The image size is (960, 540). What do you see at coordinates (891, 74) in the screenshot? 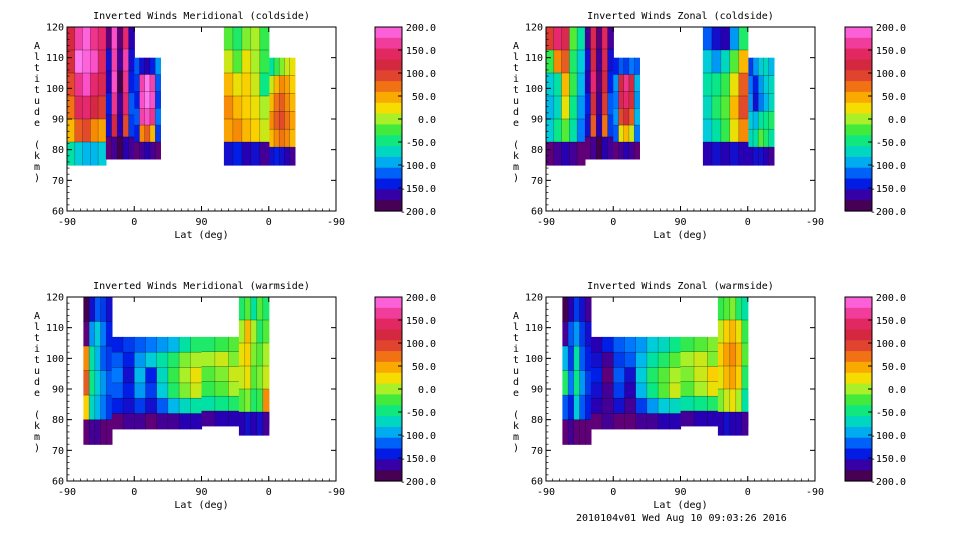
I see `colorbar-tick-label: 100.0` at bounding box center [891, 74].